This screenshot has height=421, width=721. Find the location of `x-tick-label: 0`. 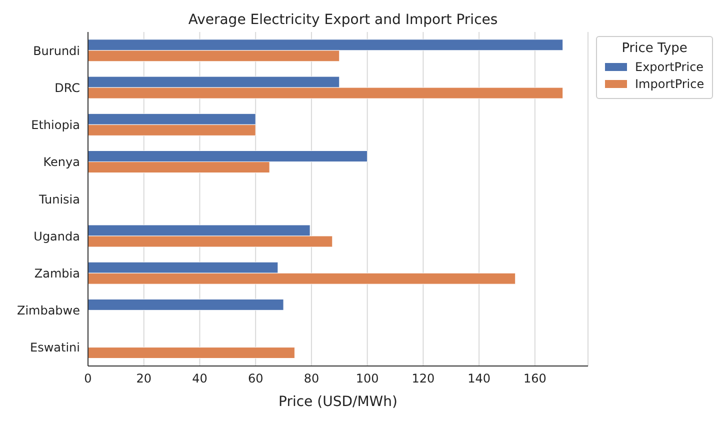

x-tick-label: 0 is located at coordinates (88, 379).